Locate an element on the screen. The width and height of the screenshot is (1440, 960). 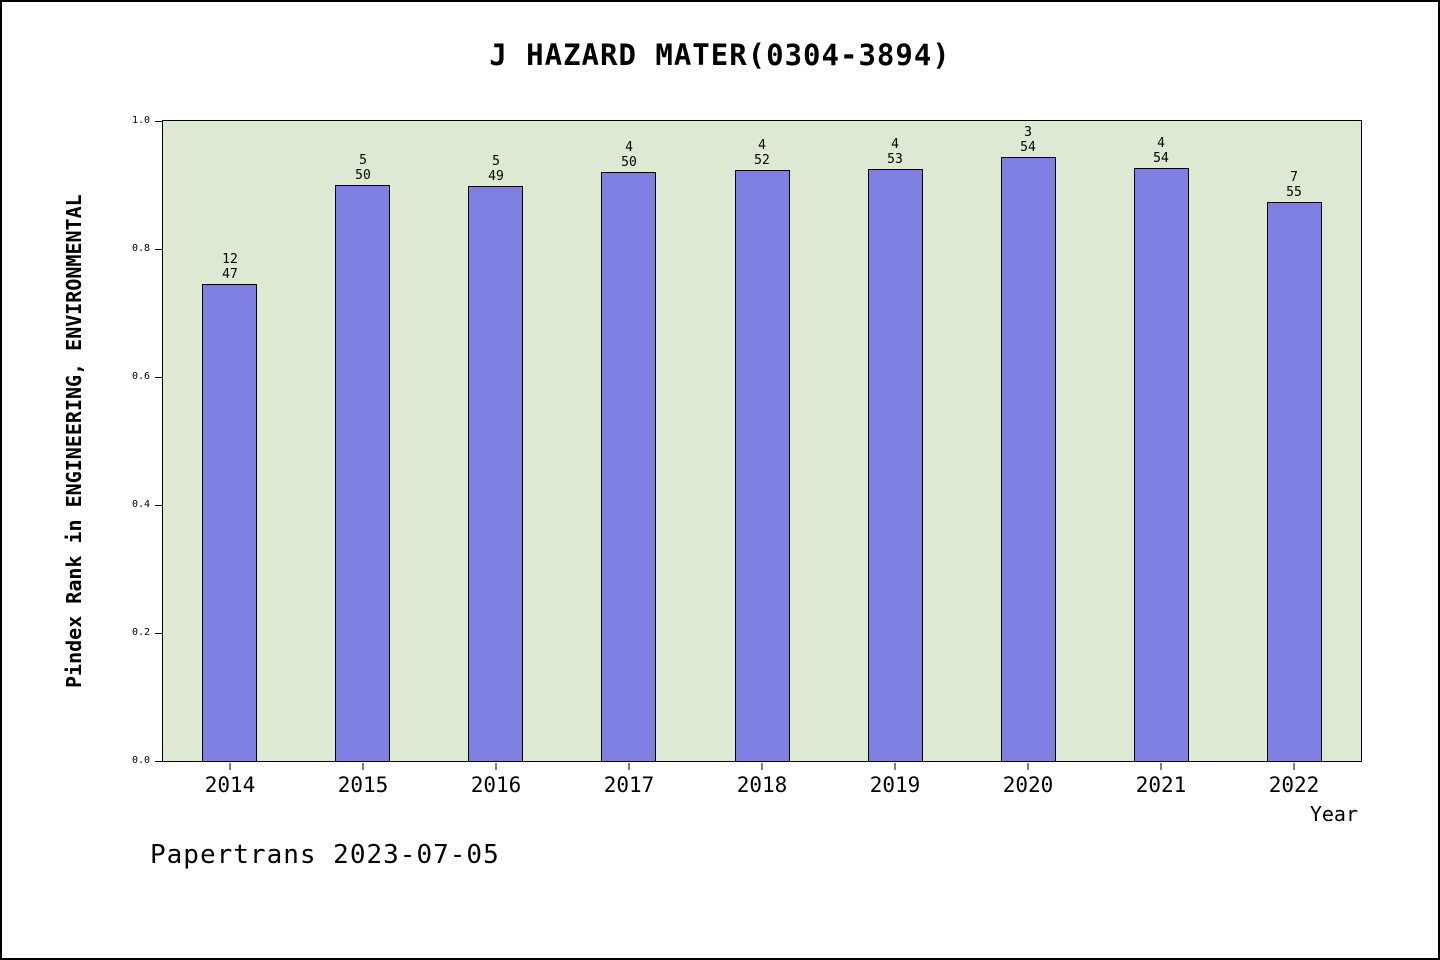
y-tick-label: 0.8 is located at coordinates (140, 248).